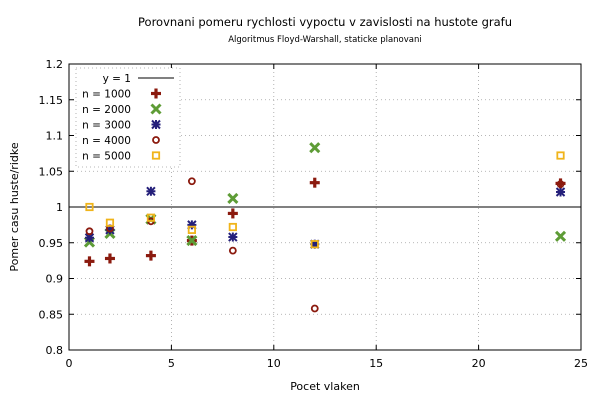  Describe the element at coordinates (55, 136) in the screenshot. I see `y-tick-label: 1.1` at that location.